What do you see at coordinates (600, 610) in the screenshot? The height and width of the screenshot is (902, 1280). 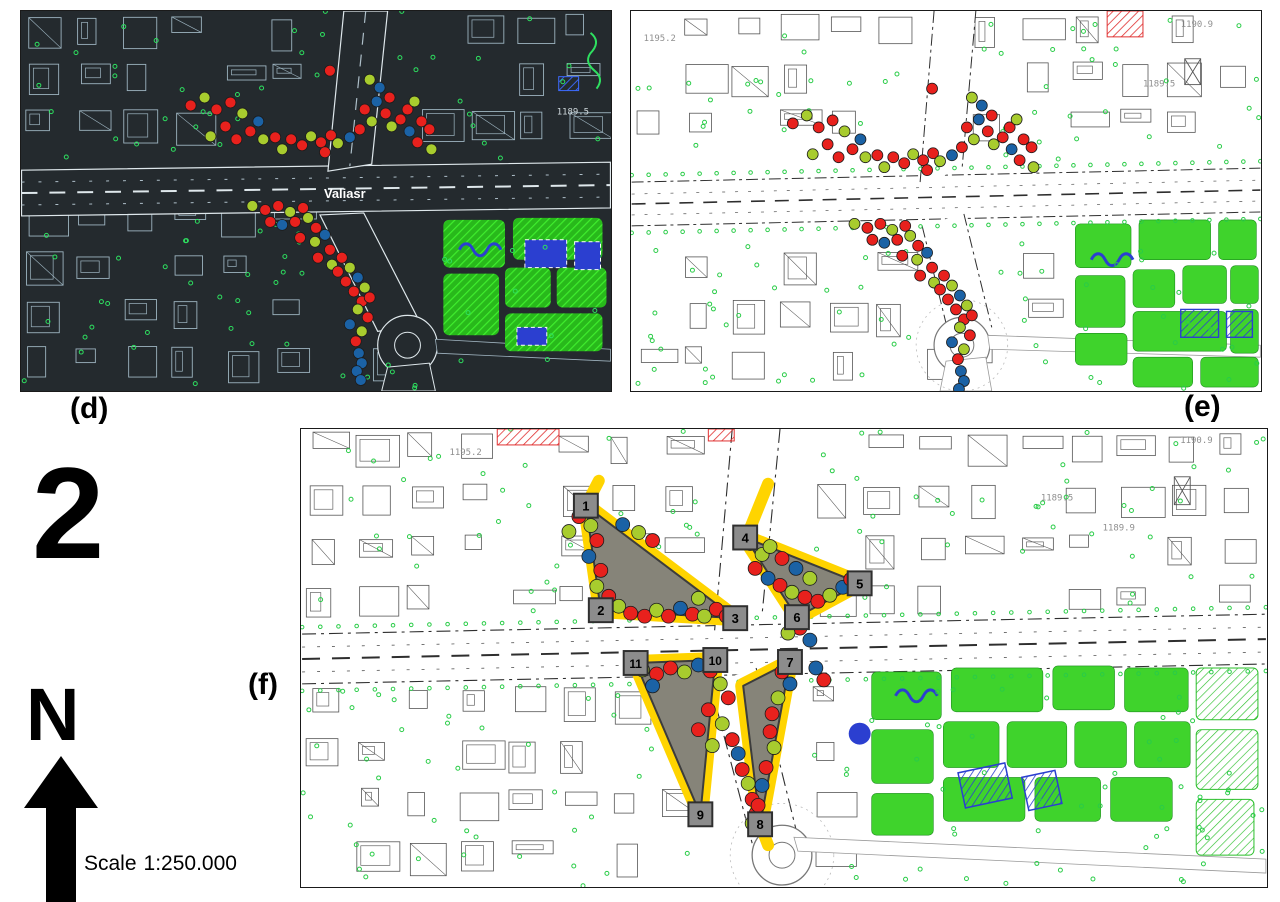 I see `cluster-marker-number: 2` at bounding box center [600, 610].